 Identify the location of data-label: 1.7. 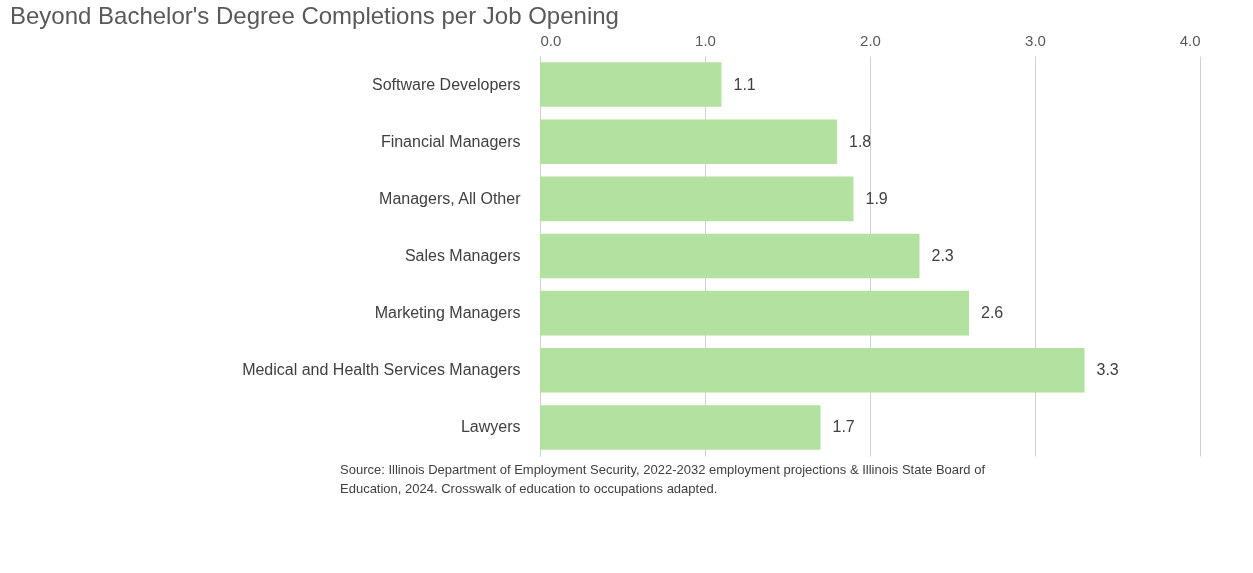
(843, 427).